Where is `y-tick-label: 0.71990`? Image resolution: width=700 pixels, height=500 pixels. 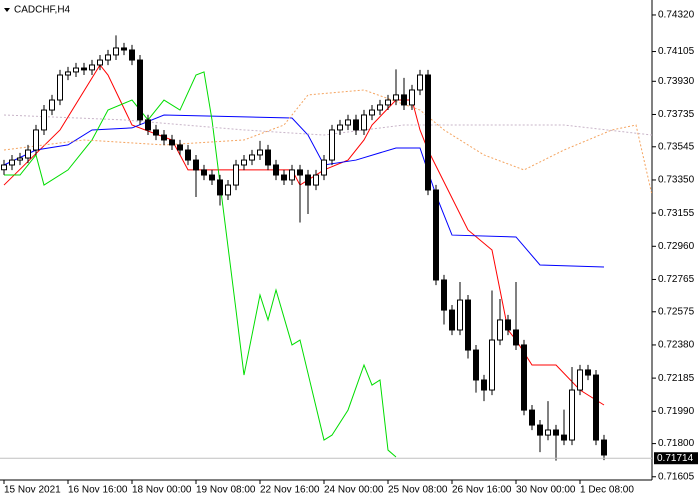 y-tick-label: 0.71990 is located at coordinates (676, 411).